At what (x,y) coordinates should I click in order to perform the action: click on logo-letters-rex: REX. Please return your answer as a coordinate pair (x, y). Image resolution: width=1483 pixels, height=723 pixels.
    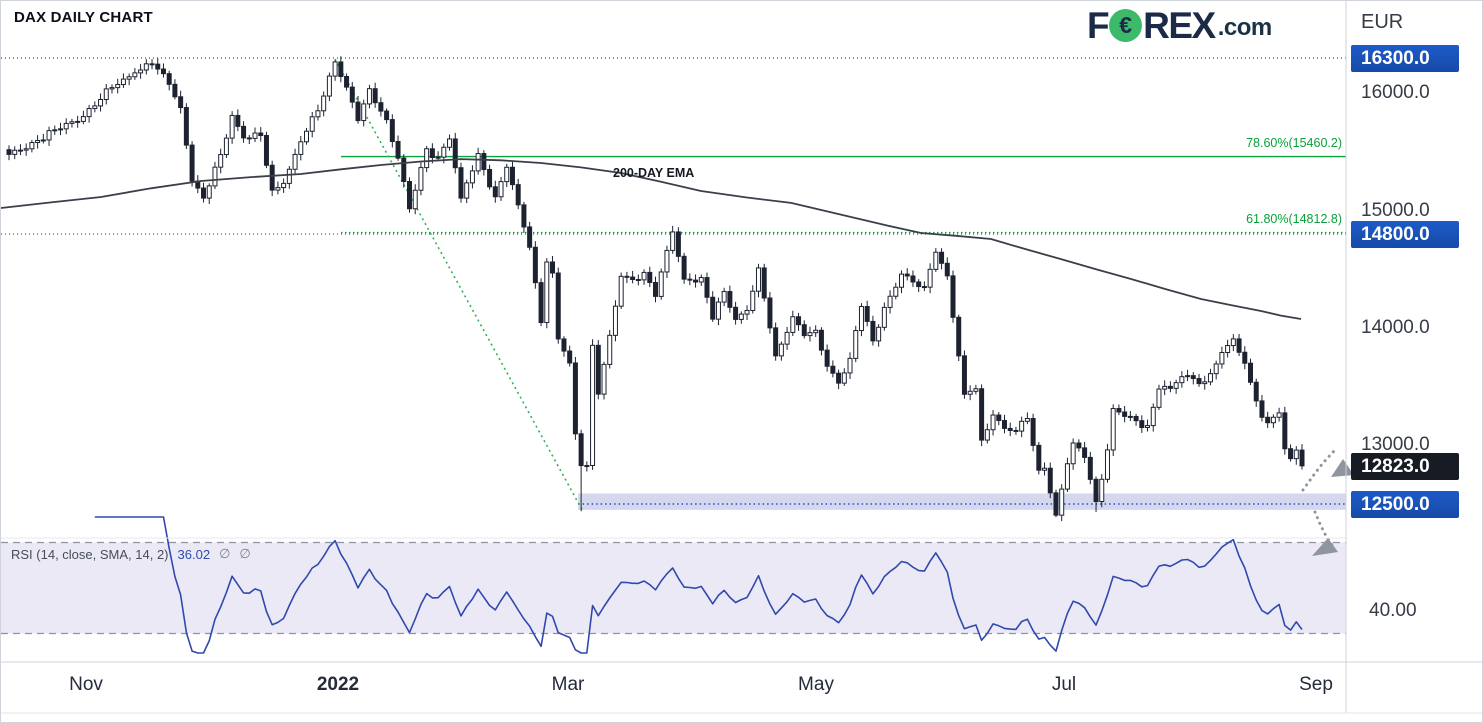
    Looking at the image, I should click on (1179, 25).